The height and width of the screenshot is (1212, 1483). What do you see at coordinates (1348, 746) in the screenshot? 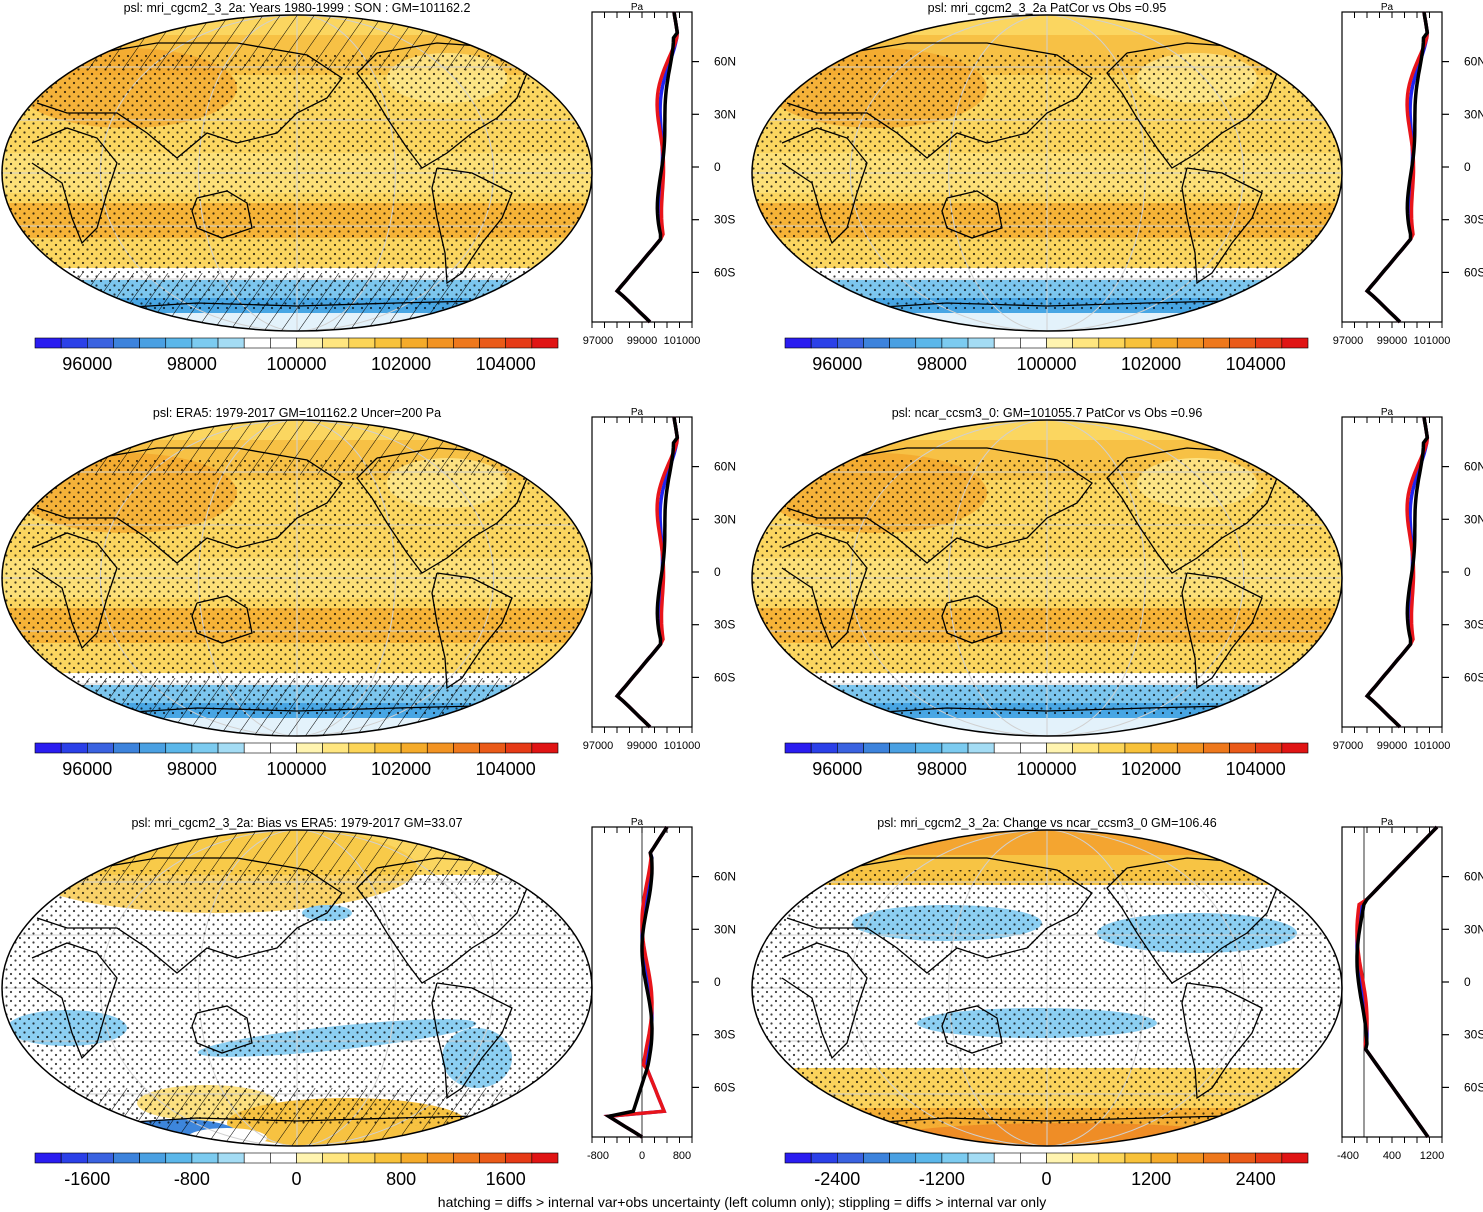
I see `profile-x-label: 97000` at bounding box center [1348, 746].